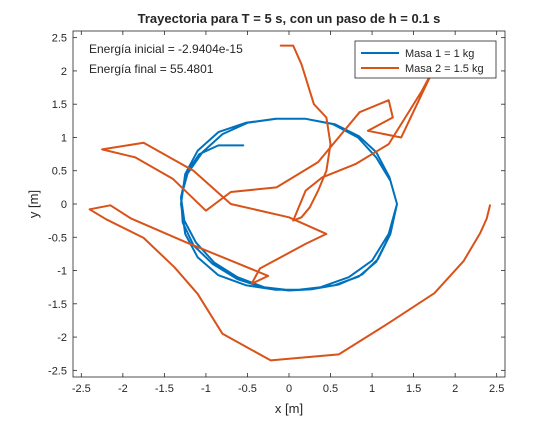 The height and width of the screenshot is (425, 560). Describe the element at coordinates (289, 408) in the screenshot. I see `x-axis-label: x [m]` at that location.